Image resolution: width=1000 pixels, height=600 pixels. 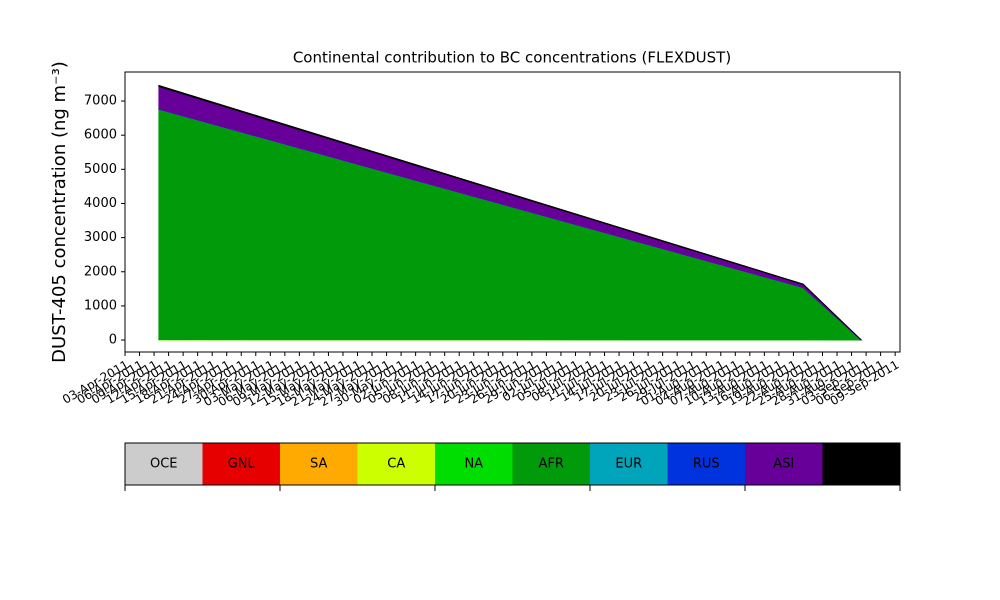 I want to click on y-tick-label: 4000, so click(x=100, y=203).